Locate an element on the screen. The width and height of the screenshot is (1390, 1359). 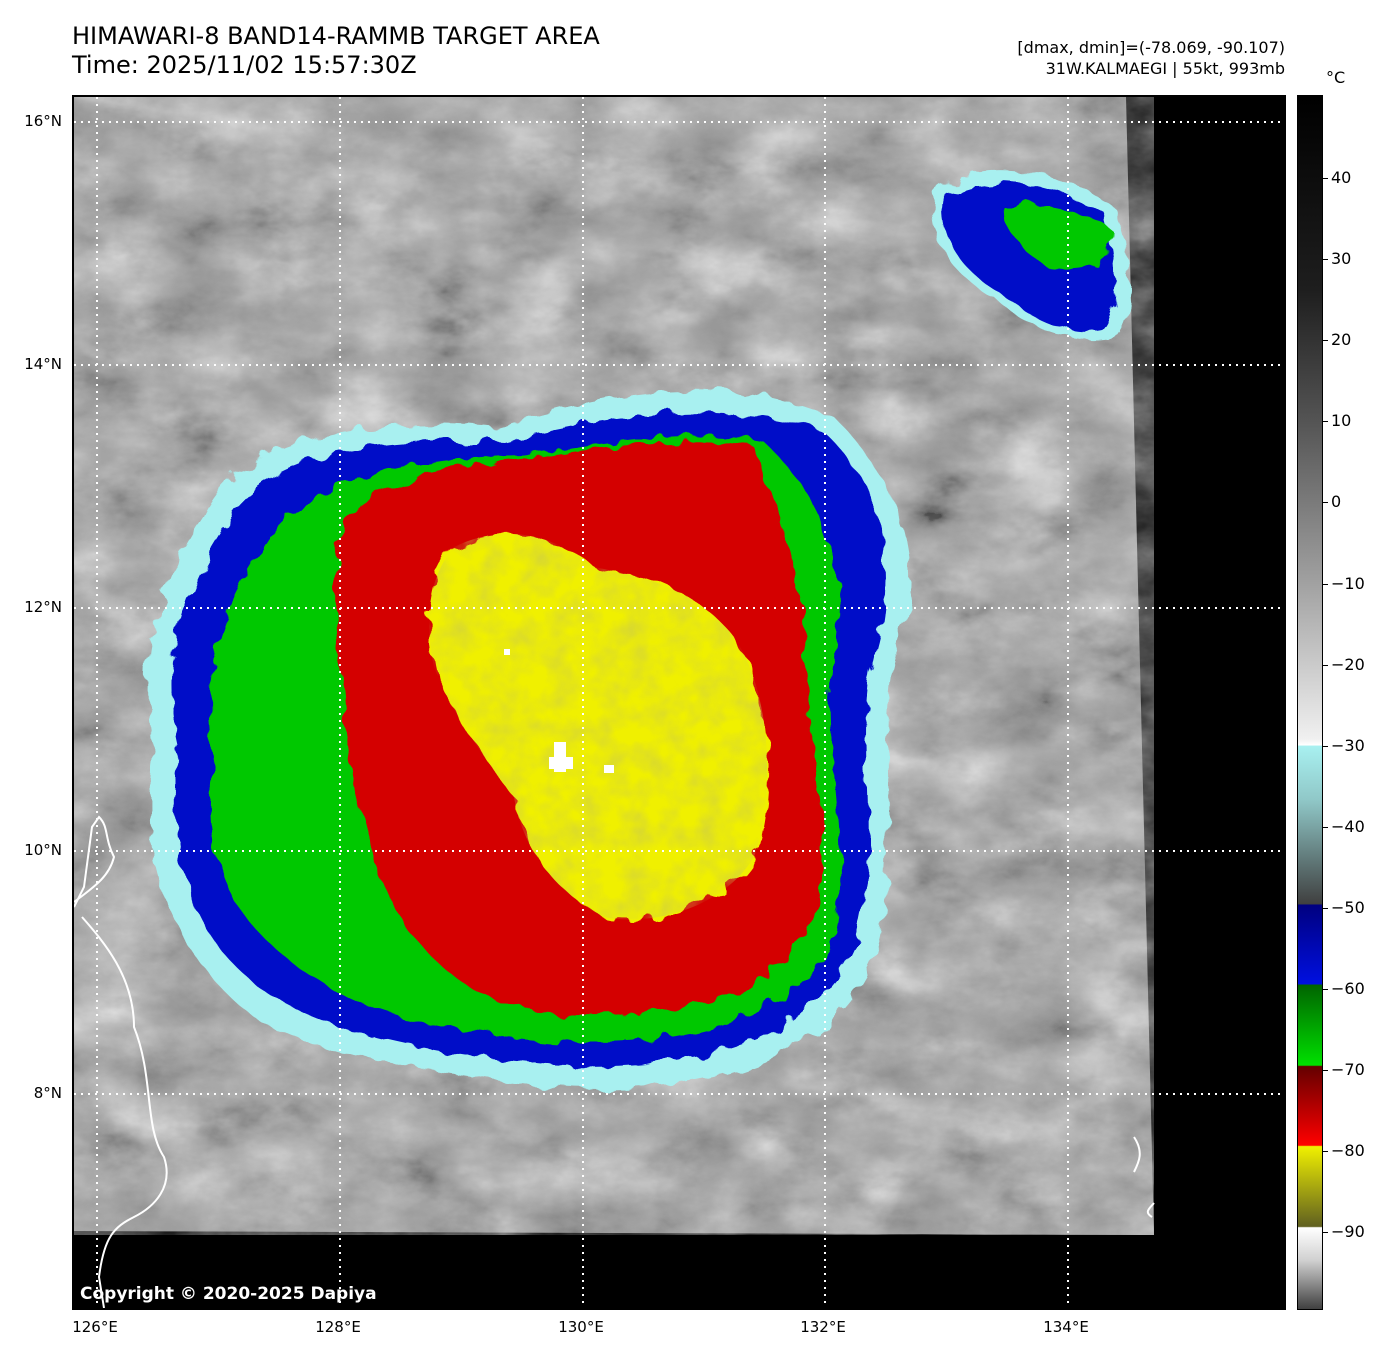
colorbar-tick-label: 40 is located at coordinates (1341, 177).